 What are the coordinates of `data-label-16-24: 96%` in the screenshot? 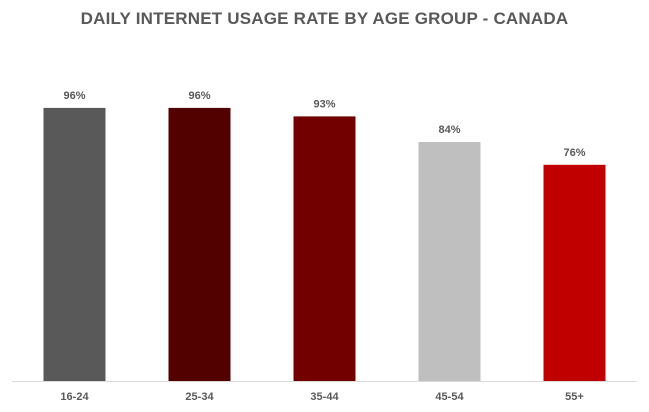 It's located at (74, 96).